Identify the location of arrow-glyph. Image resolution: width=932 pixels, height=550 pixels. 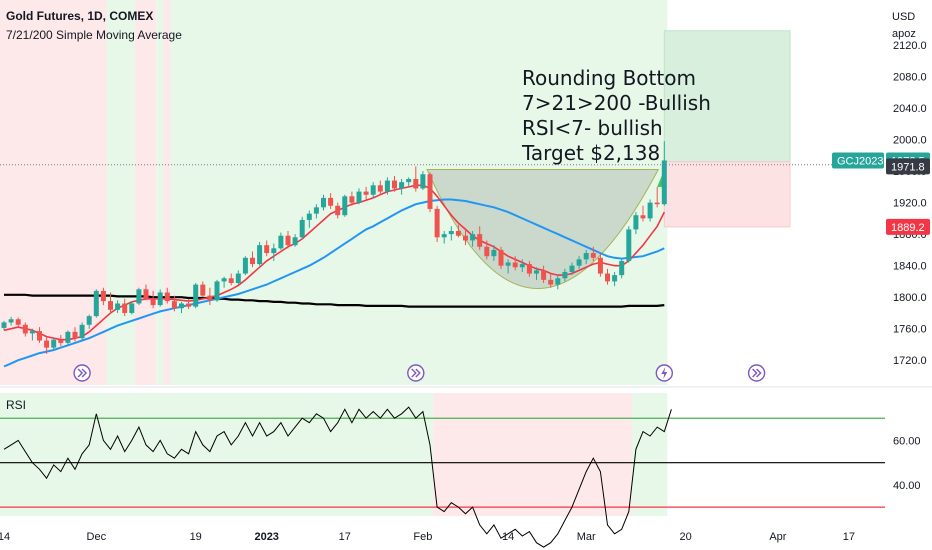
(757, 373).